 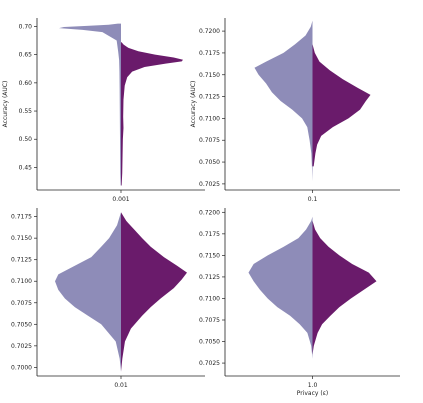 What do you see at coordinates (26, 83) in the screenshot?
I see `y-tick-label: 0.60` at bounding box center [26, 83].